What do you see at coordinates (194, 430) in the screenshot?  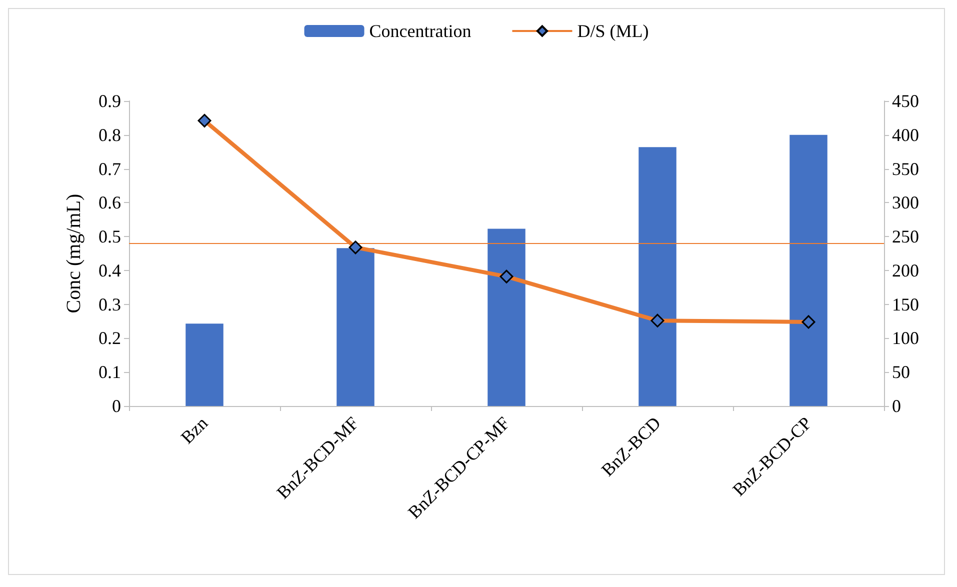 I see `x-tick-label: Bzn` at bounding box center [194, 430].